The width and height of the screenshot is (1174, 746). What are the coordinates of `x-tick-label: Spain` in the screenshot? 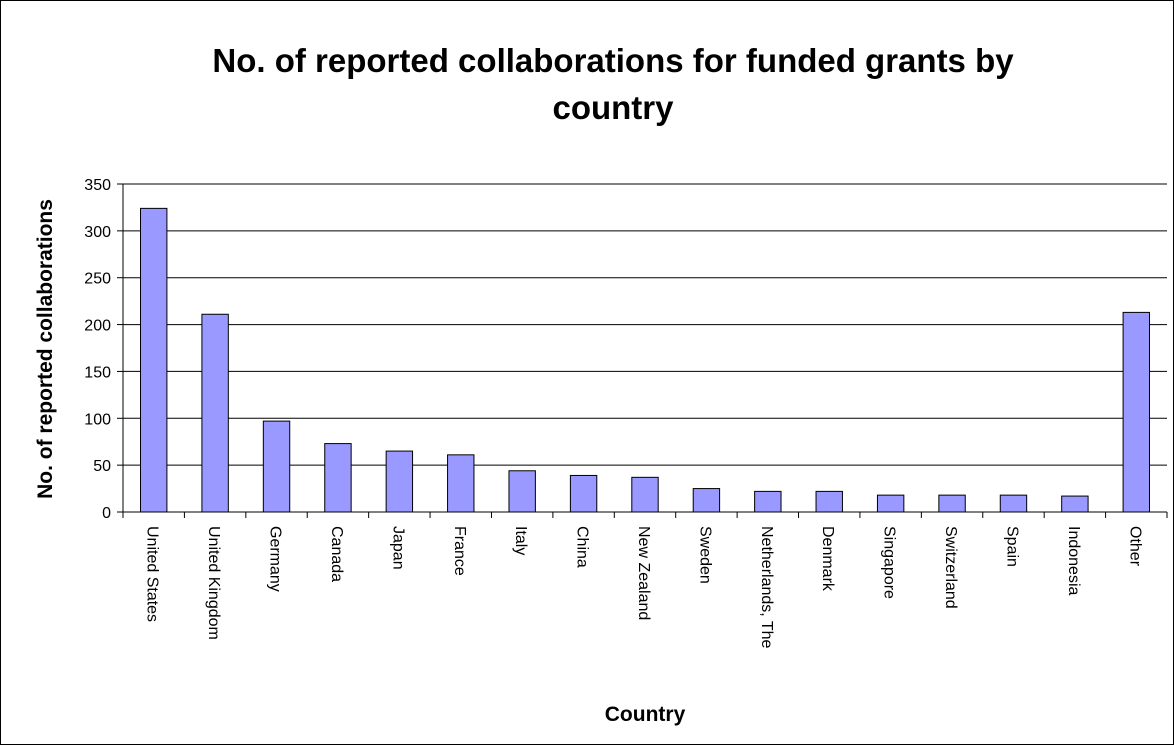 It's located at (1011, 546).